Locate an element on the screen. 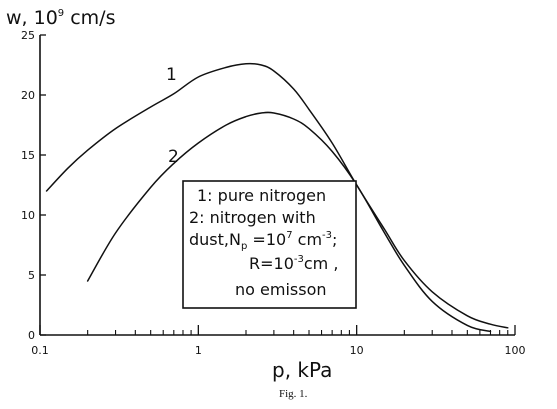 Image resolution: width=557 pixels, height=409 pixels. legend-line-1: 1: pure nitrogen is located at coordinates (261, 195).